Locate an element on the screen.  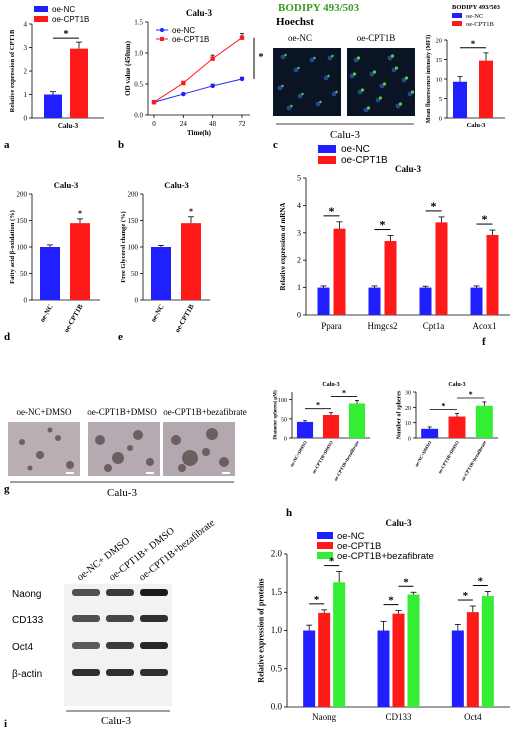
panel-letter-e: e is located at coordinates (120, 337).